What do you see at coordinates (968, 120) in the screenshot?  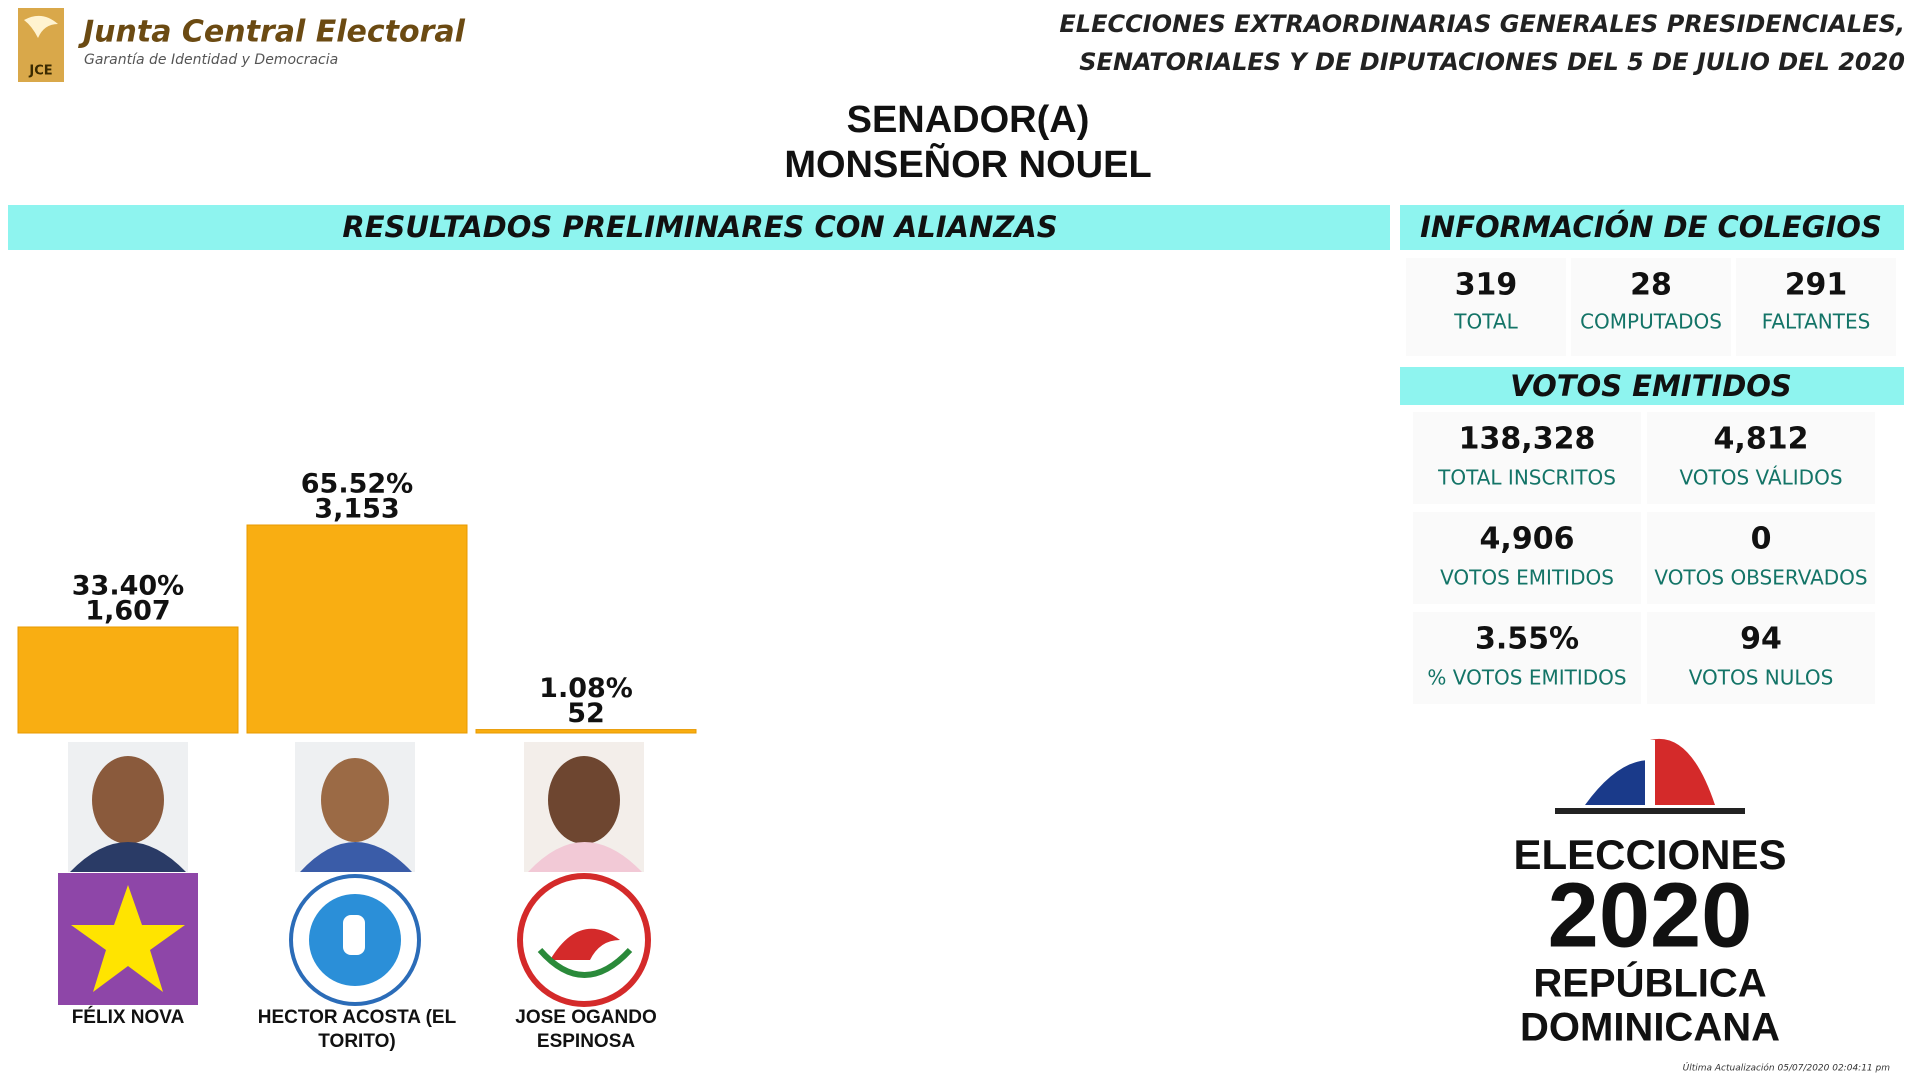 I see `office-title: SENADOR(A)` at bounding box center [968, 120].